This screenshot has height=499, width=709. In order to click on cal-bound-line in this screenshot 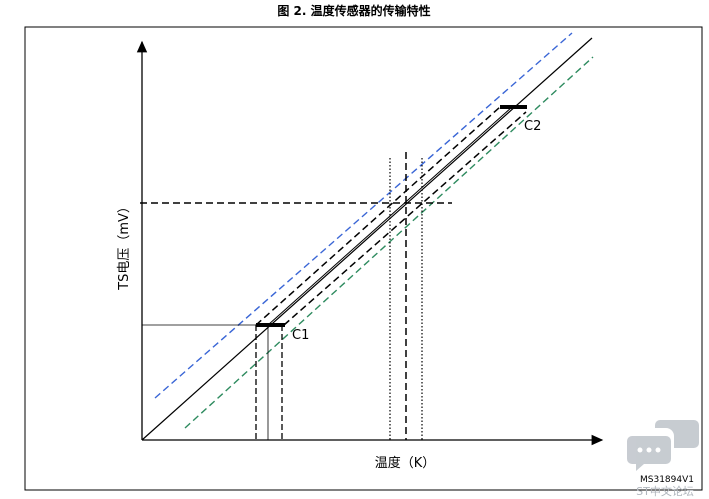, I will do `click(405, 218)`.